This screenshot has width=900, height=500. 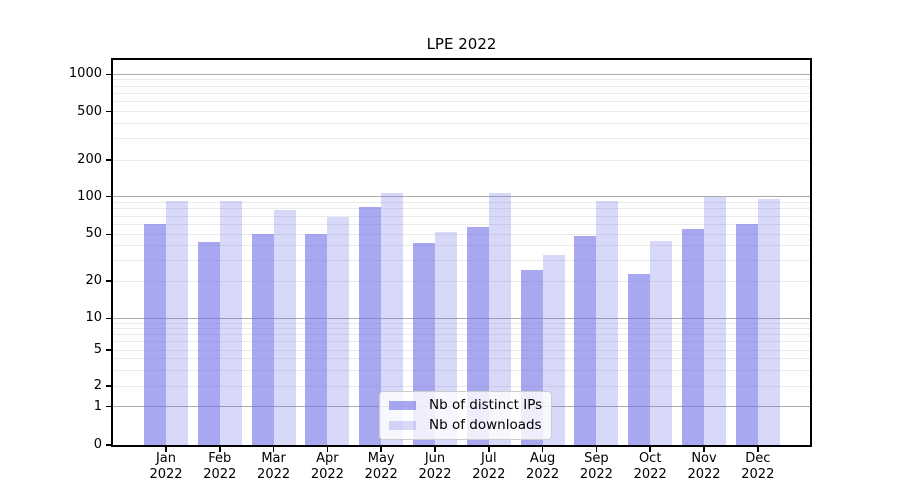 What do you see at coordinates (93, 234) in the screenshot?
I see `y-tick-label: 50` at bounding box center [93, 234].